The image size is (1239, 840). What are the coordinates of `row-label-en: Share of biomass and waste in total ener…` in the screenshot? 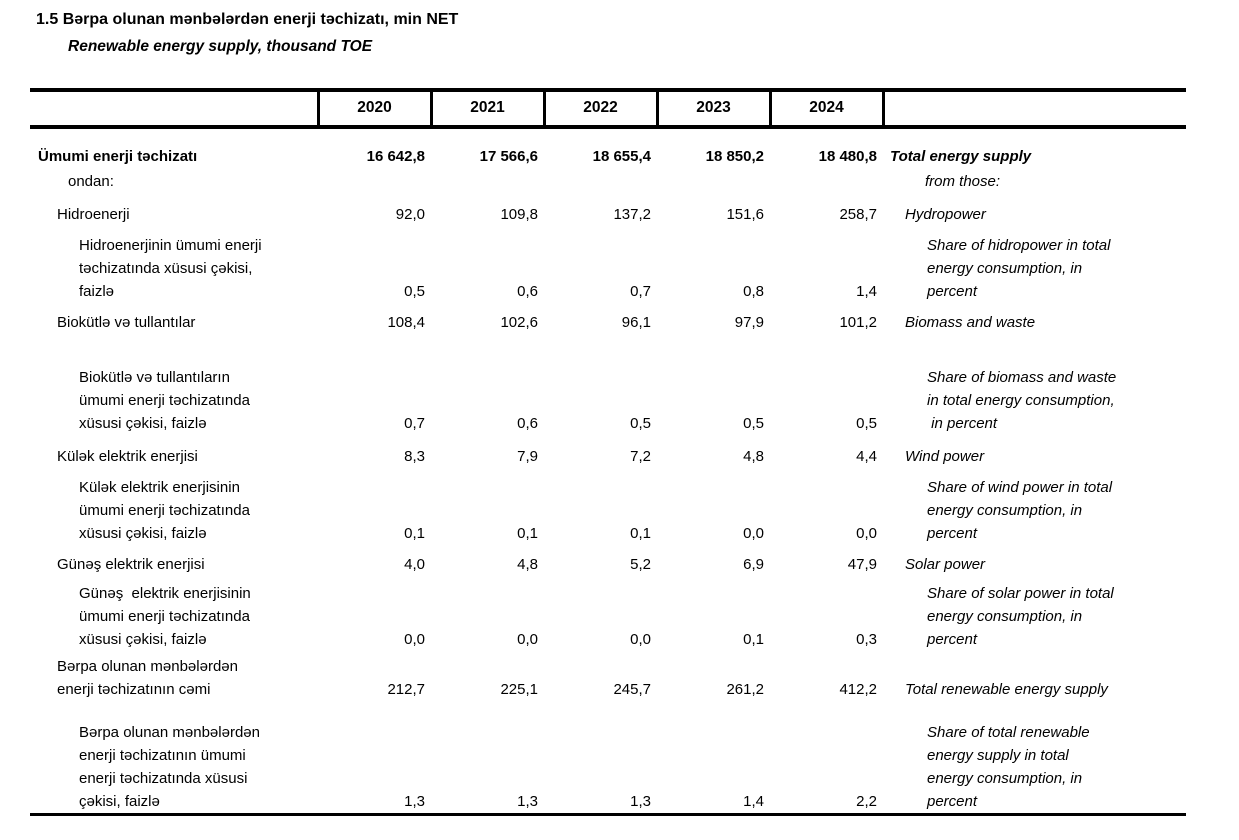 It's located at (1022, 400).